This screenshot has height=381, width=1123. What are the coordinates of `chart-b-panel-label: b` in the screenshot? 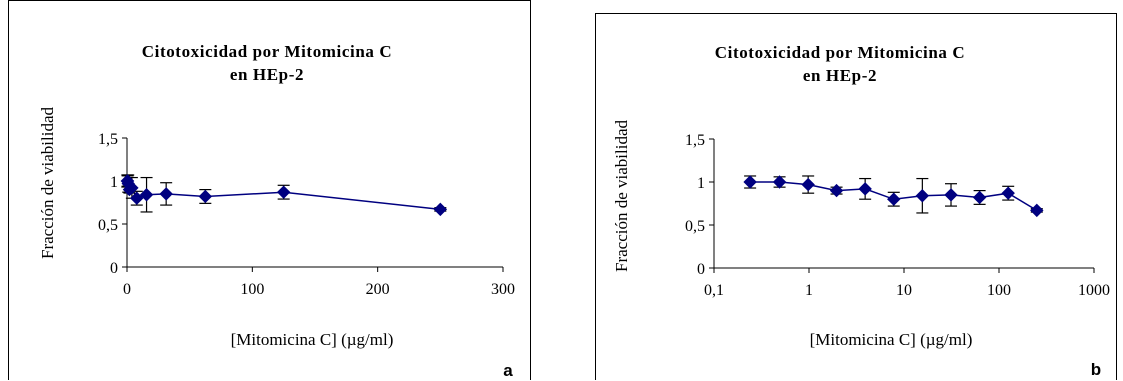 It's located at (1096, 369).